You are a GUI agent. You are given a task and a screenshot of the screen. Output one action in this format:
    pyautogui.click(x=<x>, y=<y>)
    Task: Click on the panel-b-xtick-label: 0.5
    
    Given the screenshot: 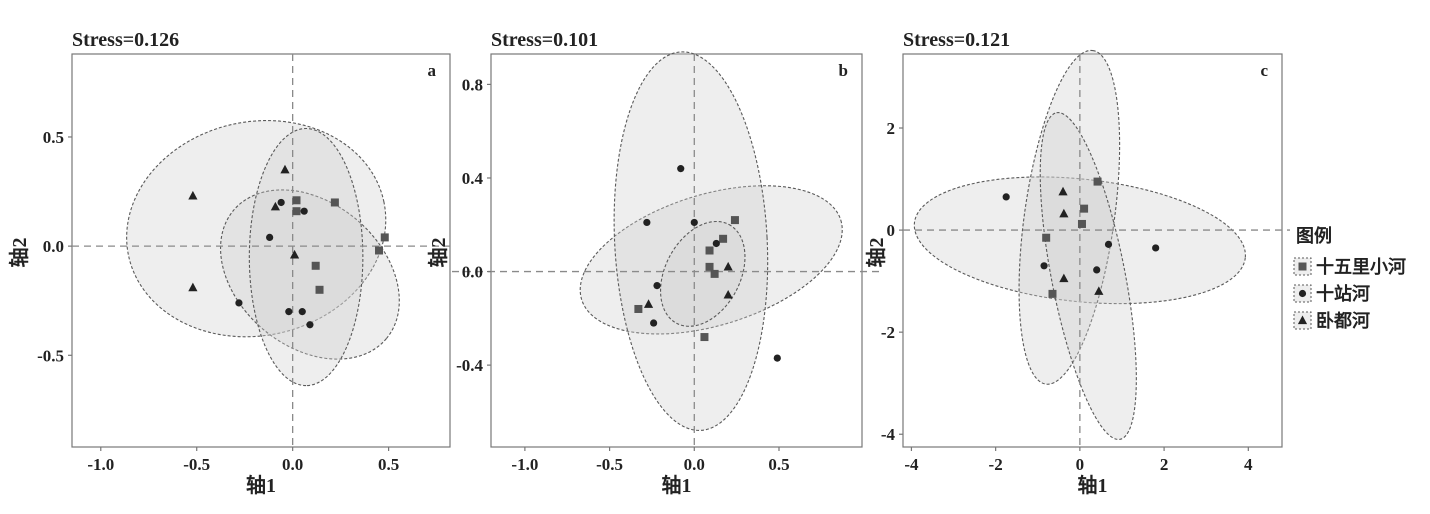 What is the action you would take?
    pyautogui.click(x=778, y=464)
    